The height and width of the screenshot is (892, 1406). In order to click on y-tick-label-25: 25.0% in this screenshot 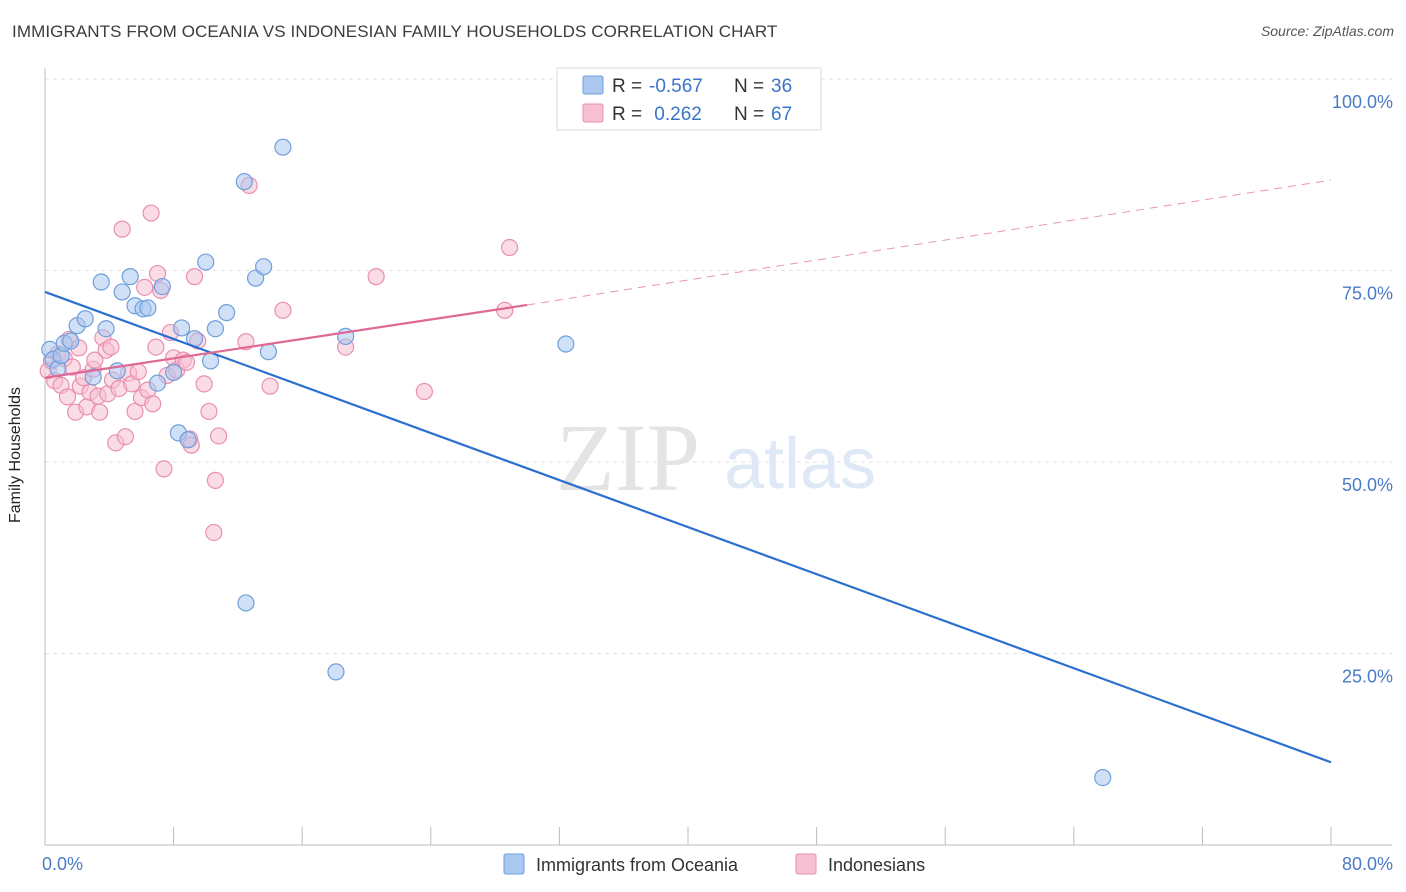, I will do `click(1367, 677)`.